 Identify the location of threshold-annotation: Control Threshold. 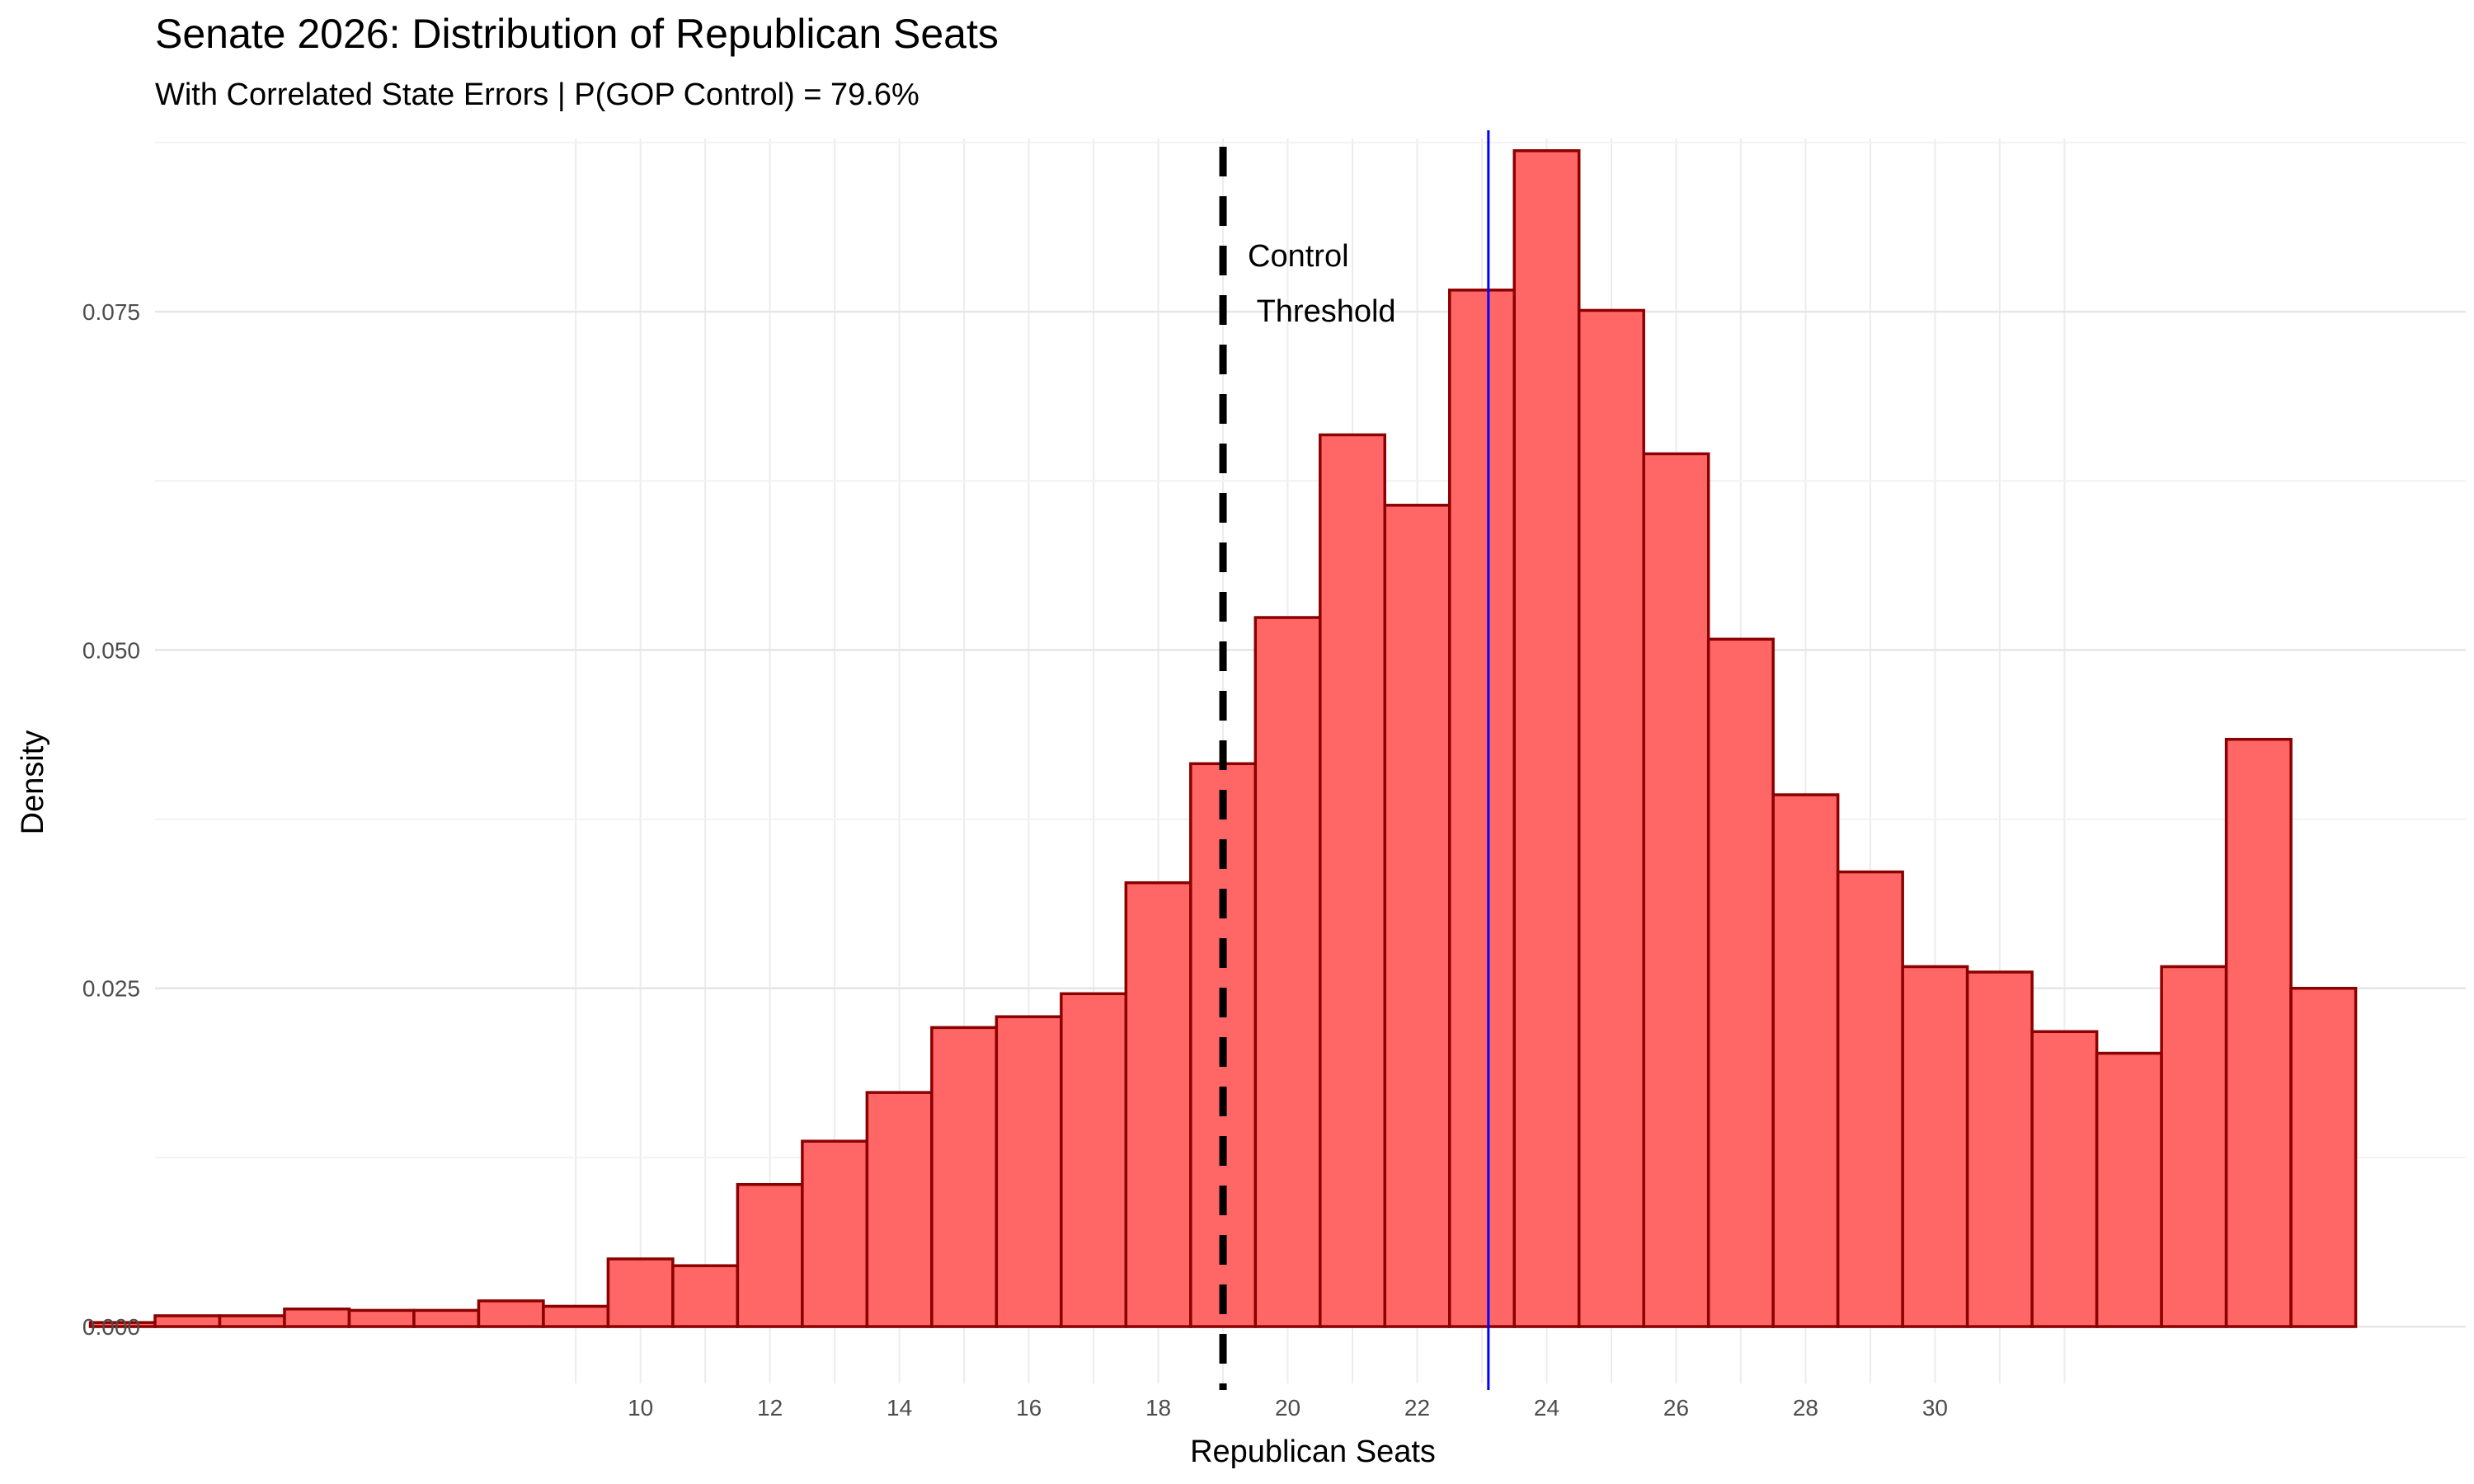
(1322, 284).